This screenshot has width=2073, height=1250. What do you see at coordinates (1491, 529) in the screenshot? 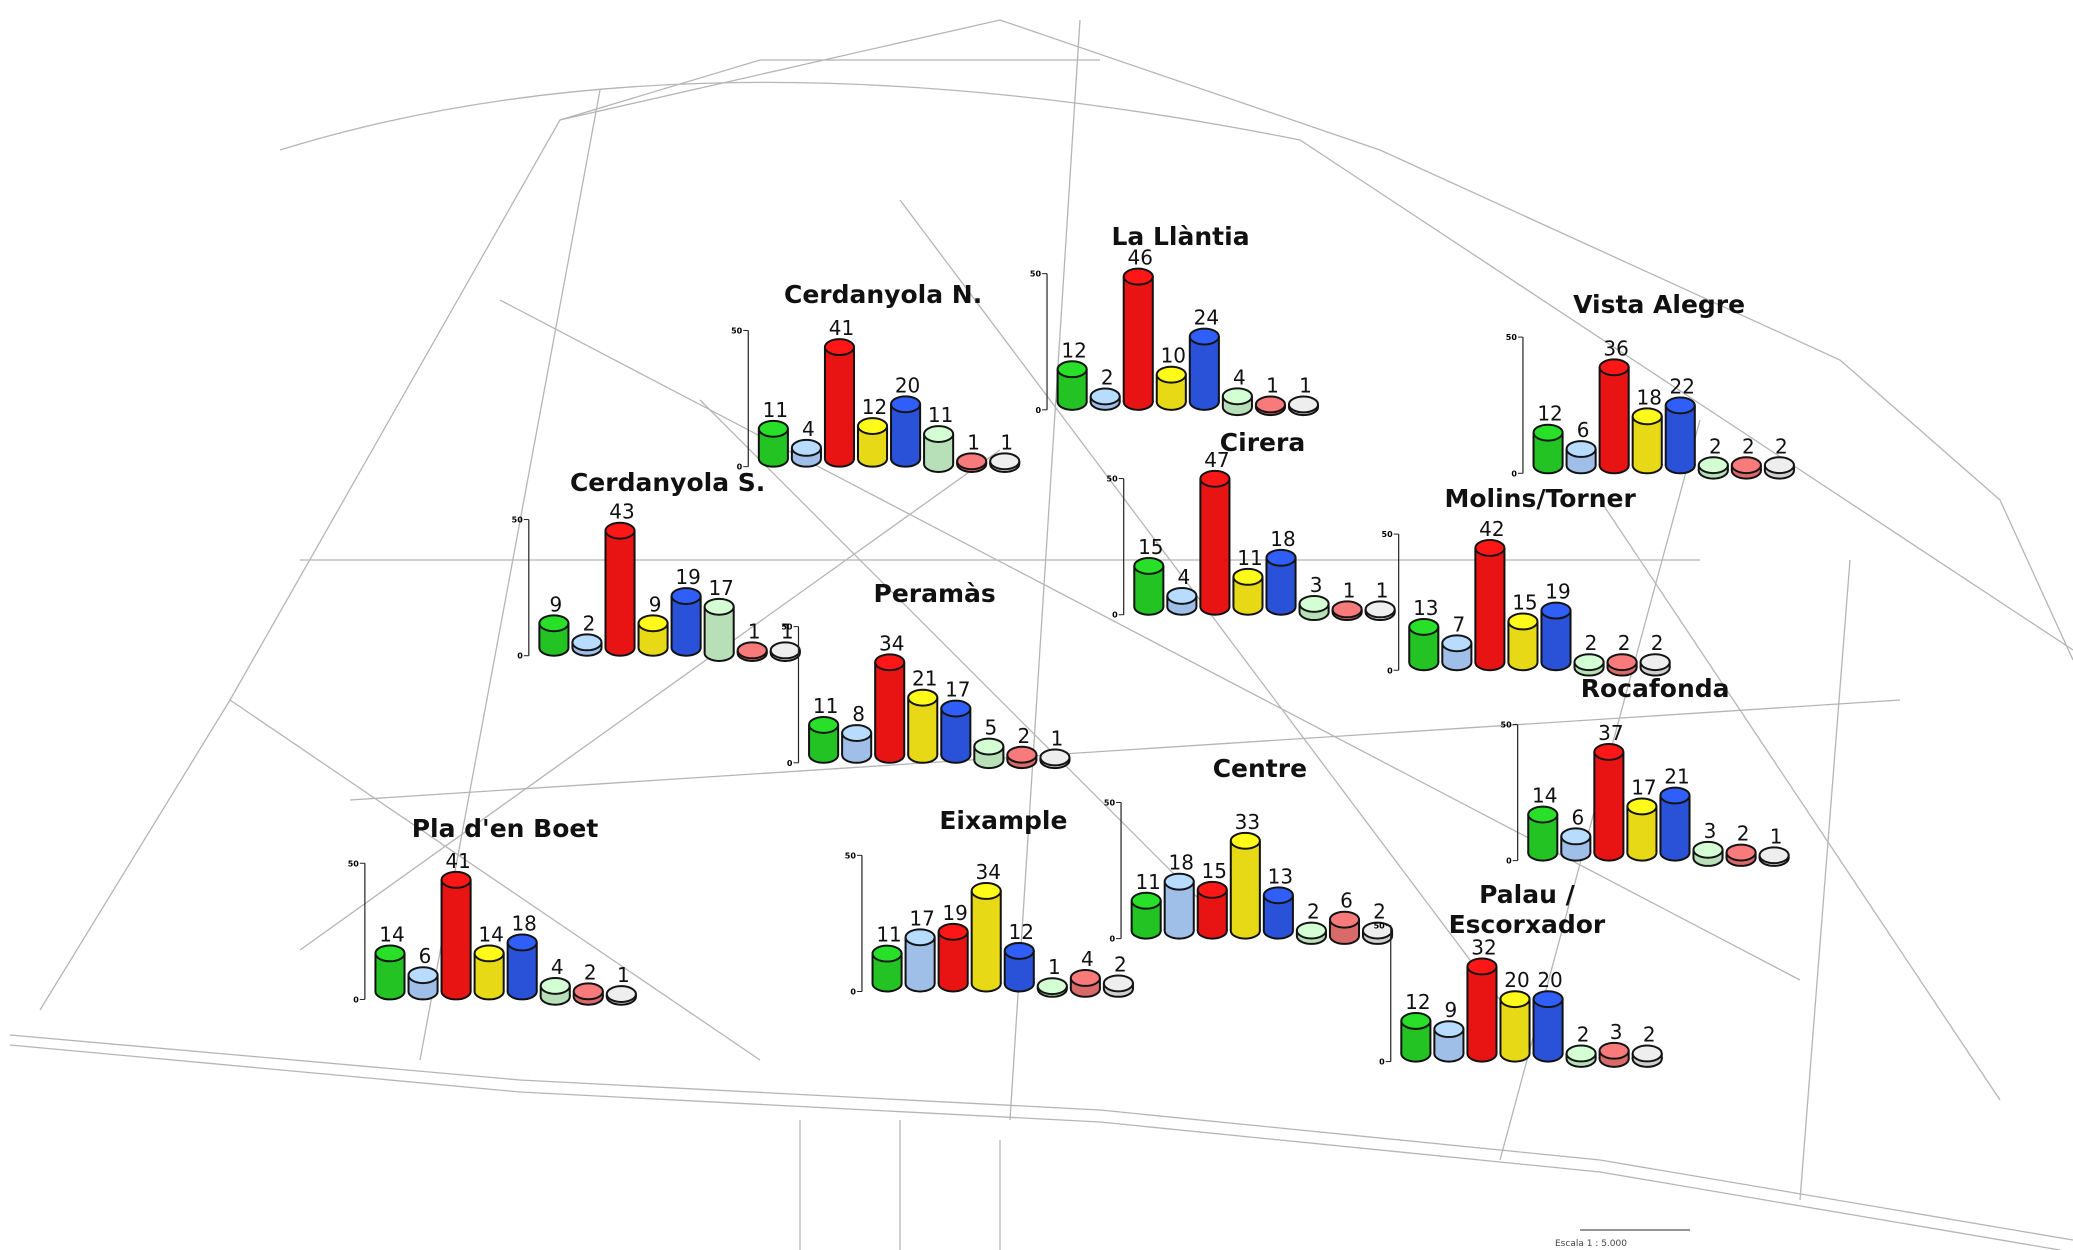
I see `data-label: 42` at bounding box center [1491, 529].